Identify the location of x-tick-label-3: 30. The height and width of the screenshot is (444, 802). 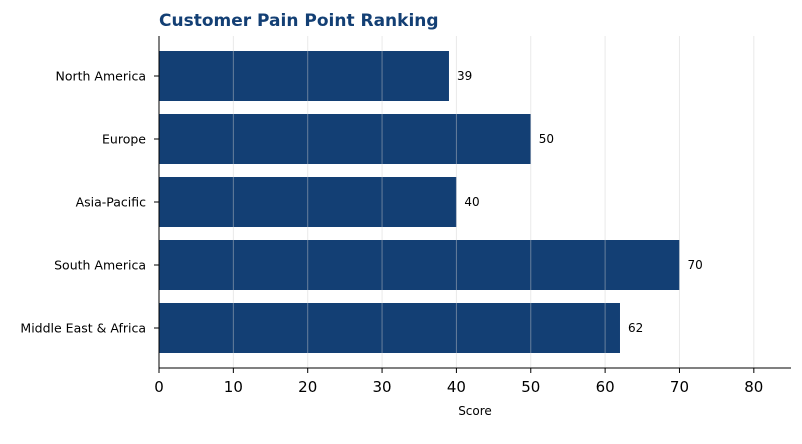
(382, 387).